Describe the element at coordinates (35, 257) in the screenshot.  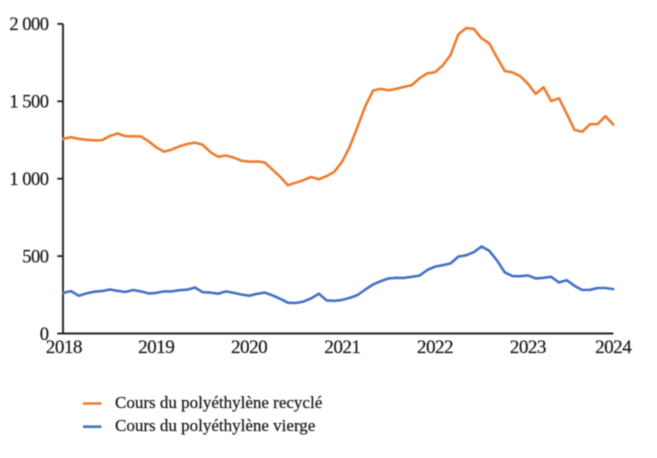
I see `svg-text: 500` at that location.